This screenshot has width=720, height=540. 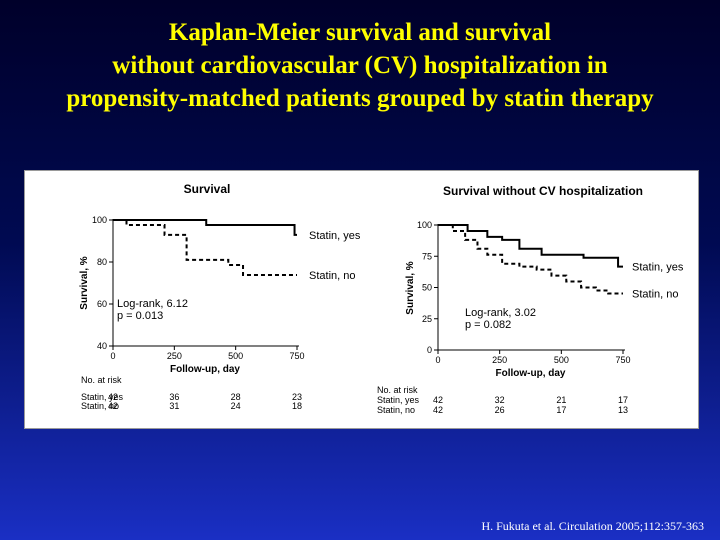 What do you see at coordinates (102, 262) in the screenshot?
I see `y-tick-label: 80` at bounding box center [102, 262].